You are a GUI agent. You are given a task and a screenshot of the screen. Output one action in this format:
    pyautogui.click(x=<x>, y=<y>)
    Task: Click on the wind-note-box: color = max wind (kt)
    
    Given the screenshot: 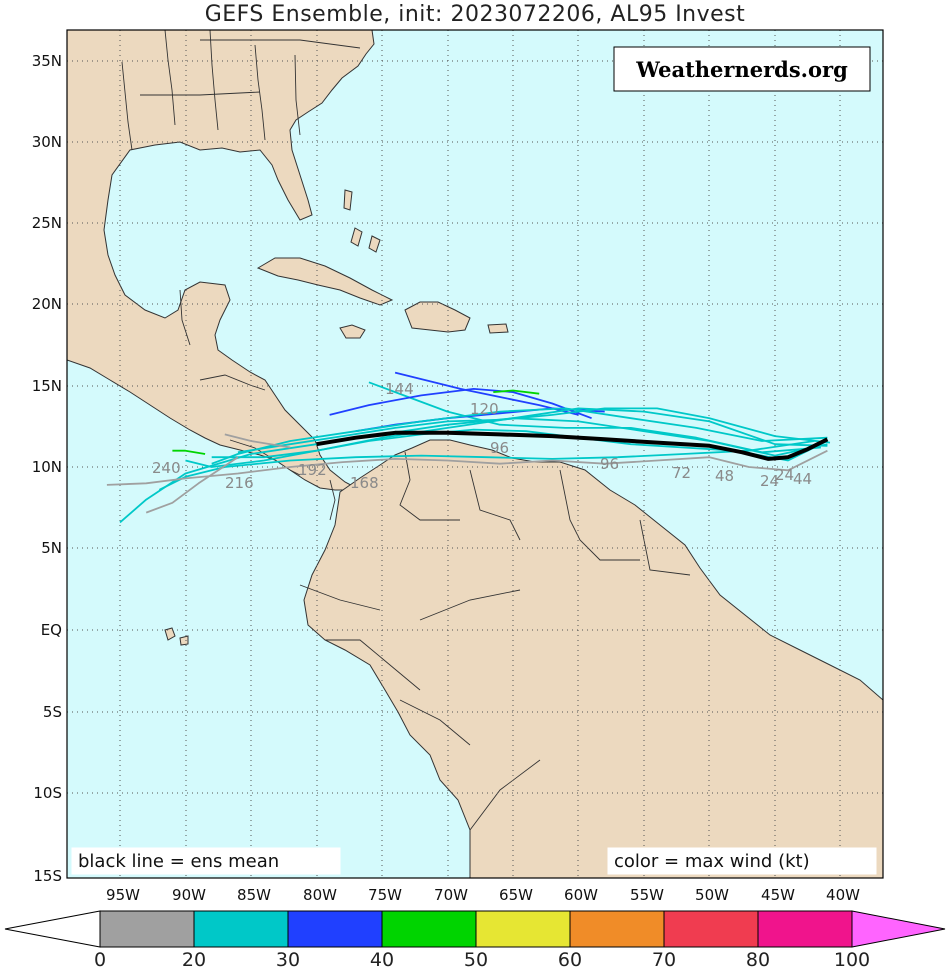 What is the action you would take?
    pyautogui.click(x=742, y=861)
    